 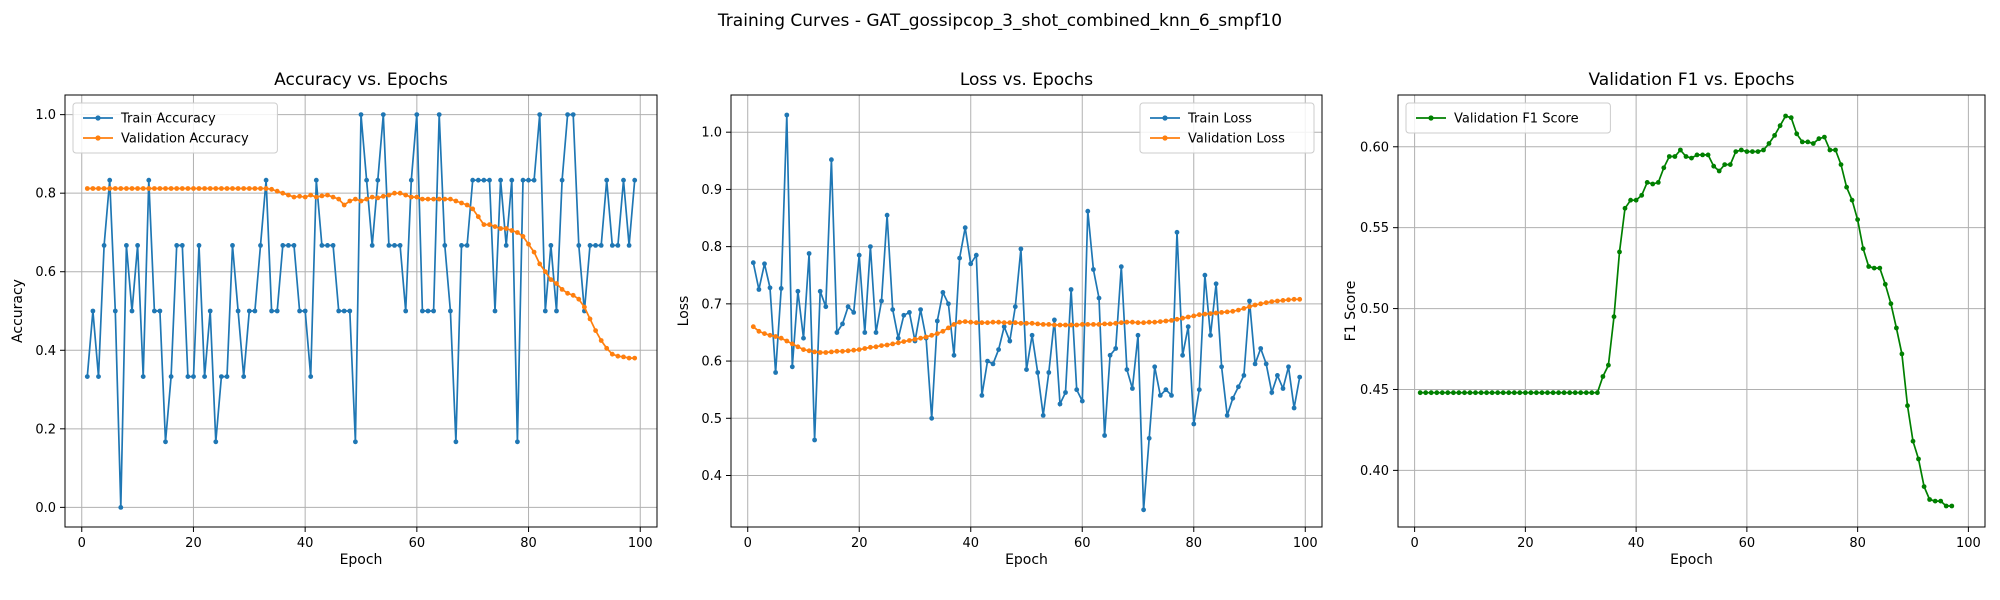 What do you see at coordinates (1374, 471) in the screenshot?
I see `y-tick-label: 0.40` at bounding box center [1374, 471].